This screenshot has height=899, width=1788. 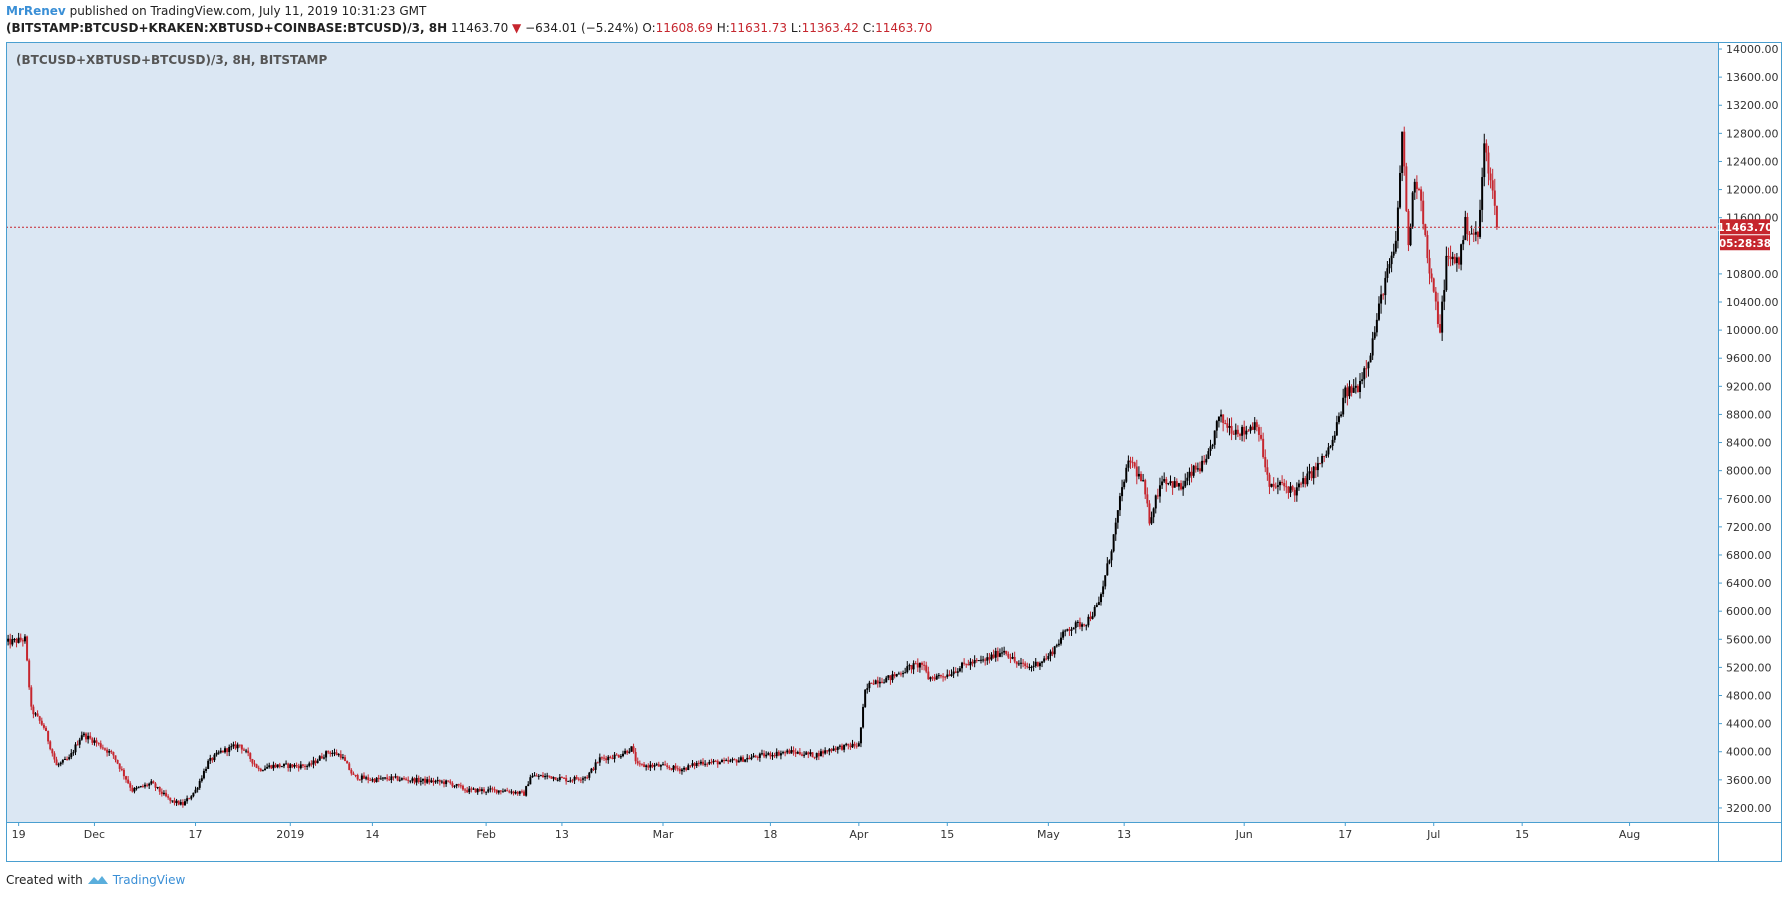 I want to click on time-tick-label: 14, so click(x=372, y=834).